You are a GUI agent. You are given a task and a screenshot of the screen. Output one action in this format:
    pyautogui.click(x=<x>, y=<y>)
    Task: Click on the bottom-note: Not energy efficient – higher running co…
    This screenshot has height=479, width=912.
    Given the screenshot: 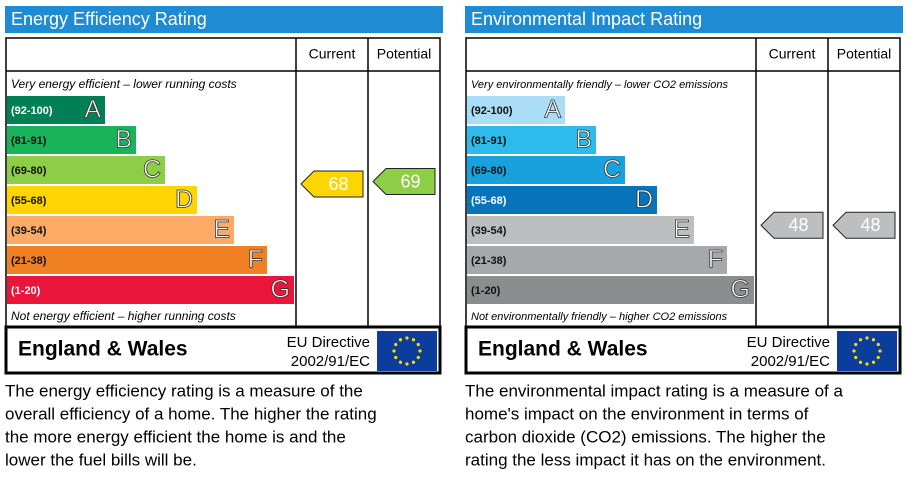 What is the action you would take?
    pyautogui.click(x=123, y=316)
    